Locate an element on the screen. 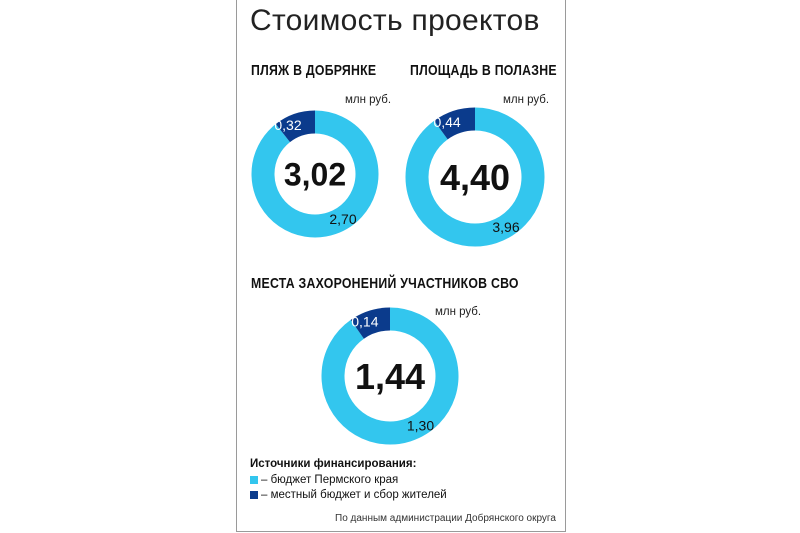  chart-title-burial: МЕСТА ЗАХОРОНЕНИЙ УЧАСТНИКОВ СВО is located at coordinates (385, 283).